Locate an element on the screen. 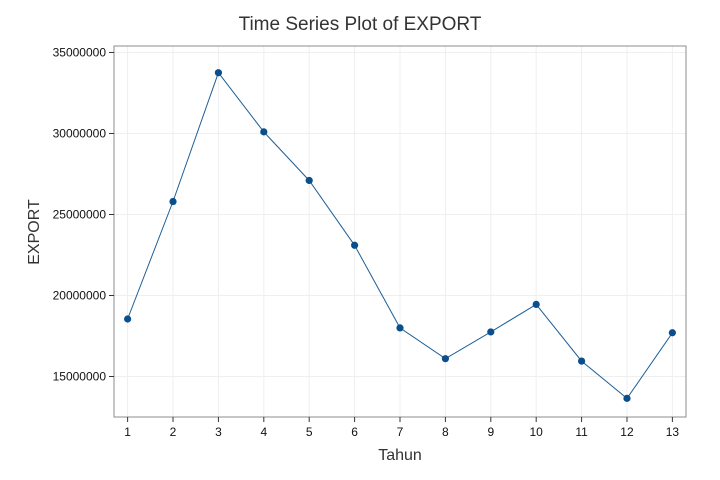  x-tick-label: 3 is located at coordinates (218, 432).